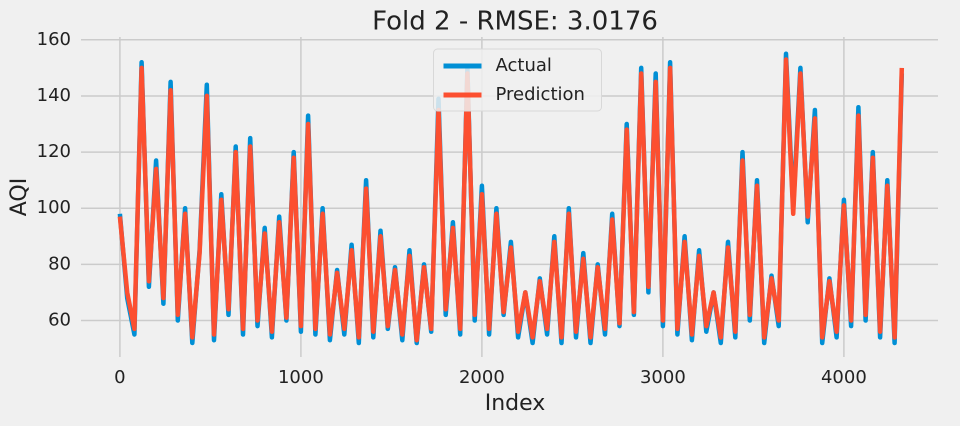 This screenshot has width=960, height=426. Describe the element at coordinates (54, 39) in the screenshot. I see `y-tick-label: 160` at that location.